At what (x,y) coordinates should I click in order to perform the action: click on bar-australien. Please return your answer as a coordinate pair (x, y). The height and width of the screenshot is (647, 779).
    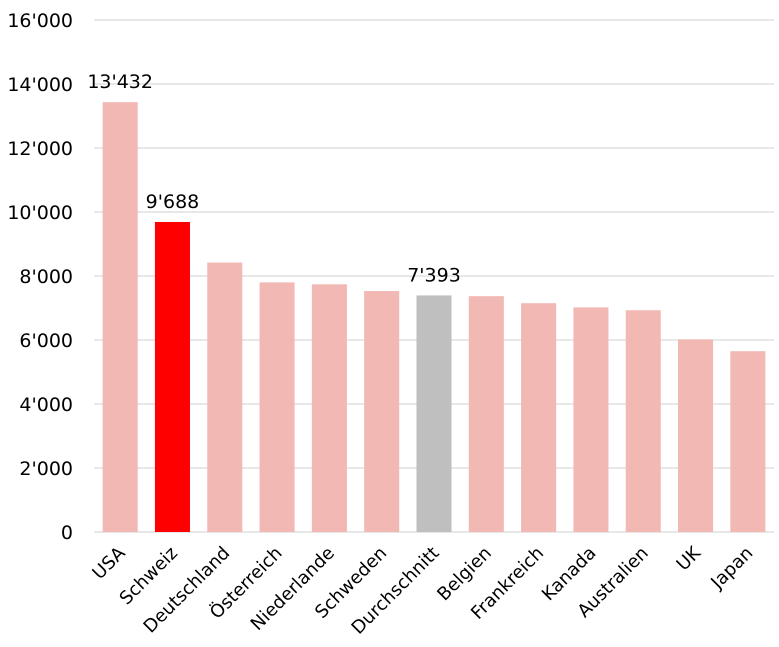
    Looking at the image, I should click on (643, 421).